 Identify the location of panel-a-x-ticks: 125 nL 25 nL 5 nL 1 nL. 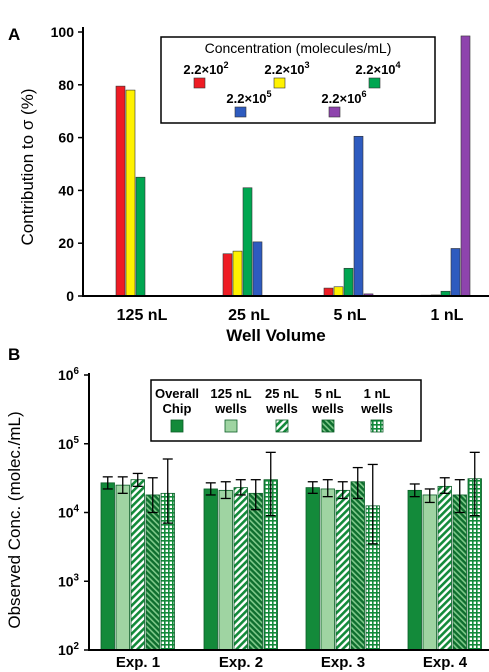
(290, 315).